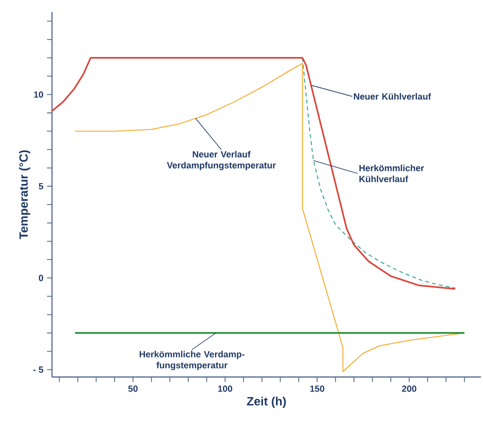 This screenshot has width=483, height=423. Describe the element at coordinates (317, 388) in the screenshot. I see `x-tick-label: 150` at that location.